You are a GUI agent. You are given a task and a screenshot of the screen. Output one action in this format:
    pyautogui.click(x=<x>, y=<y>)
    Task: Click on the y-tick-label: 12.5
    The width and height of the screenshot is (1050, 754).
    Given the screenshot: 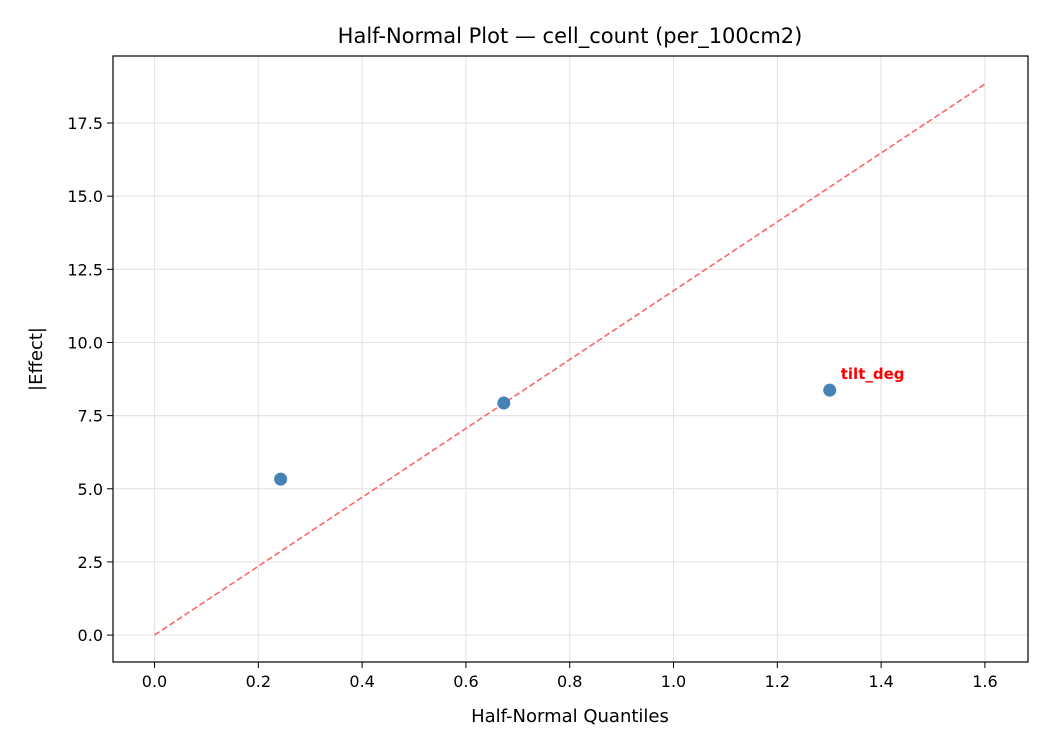 What is the action you would take?
    pyautogui.click(x=85, y=269)
    